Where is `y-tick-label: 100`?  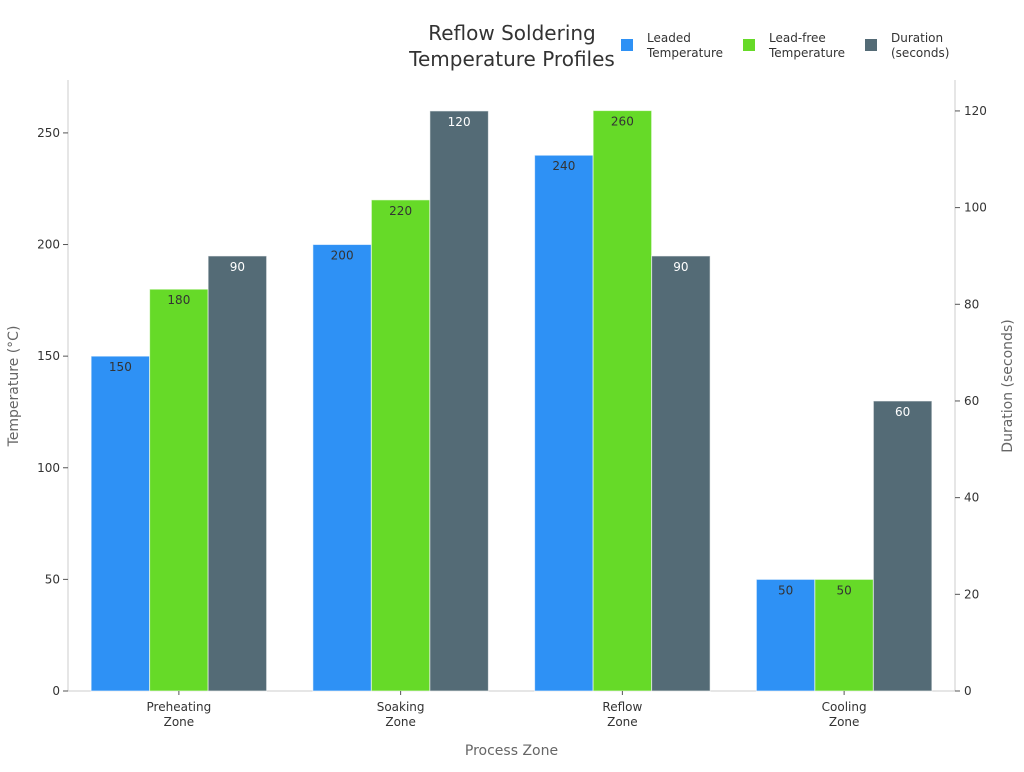 y-tick-label: 100 is located at coordinates (48, 468).